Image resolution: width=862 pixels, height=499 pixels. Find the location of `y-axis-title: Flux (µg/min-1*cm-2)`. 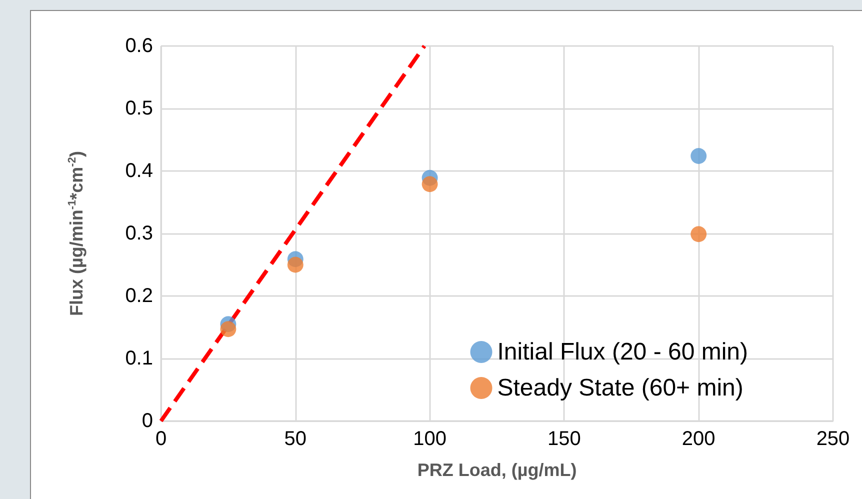

y-axis-title: Flux (µg/min-1*cm-2) is located at coordinates (76, 233).